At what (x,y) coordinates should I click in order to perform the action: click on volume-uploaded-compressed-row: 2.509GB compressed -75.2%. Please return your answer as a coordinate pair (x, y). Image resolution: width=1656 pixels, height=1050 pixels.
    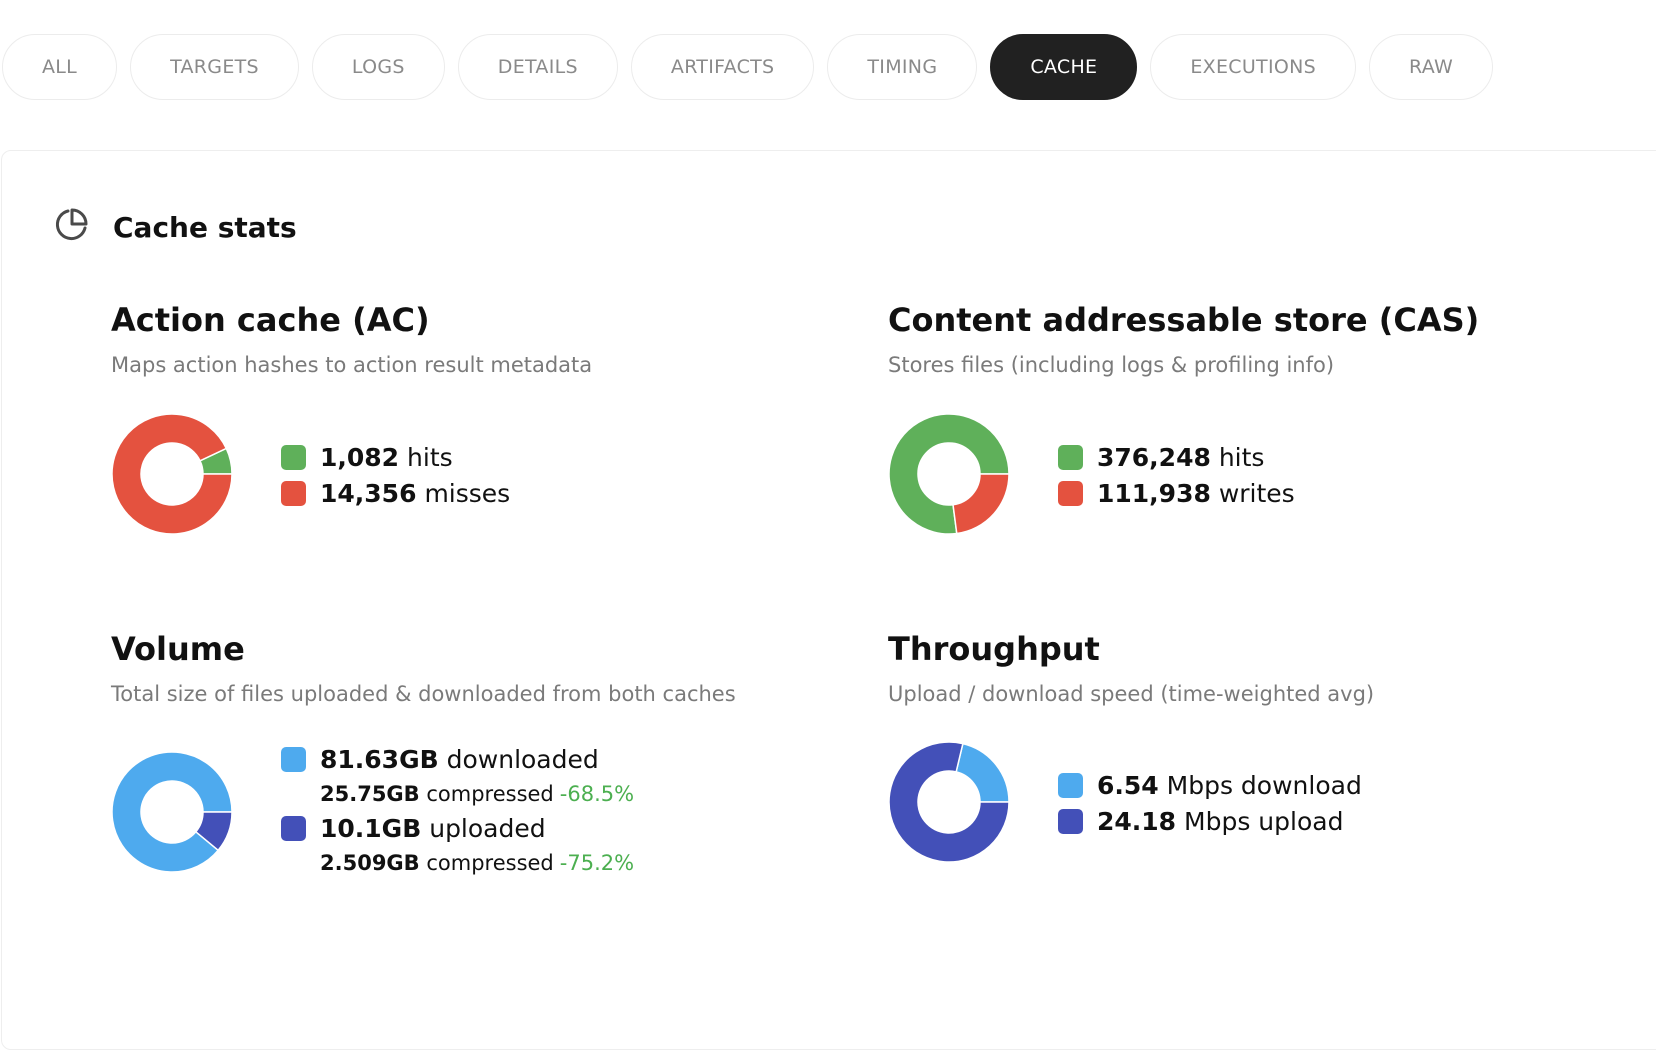
    Looking at the image, I should click on (457, 862).